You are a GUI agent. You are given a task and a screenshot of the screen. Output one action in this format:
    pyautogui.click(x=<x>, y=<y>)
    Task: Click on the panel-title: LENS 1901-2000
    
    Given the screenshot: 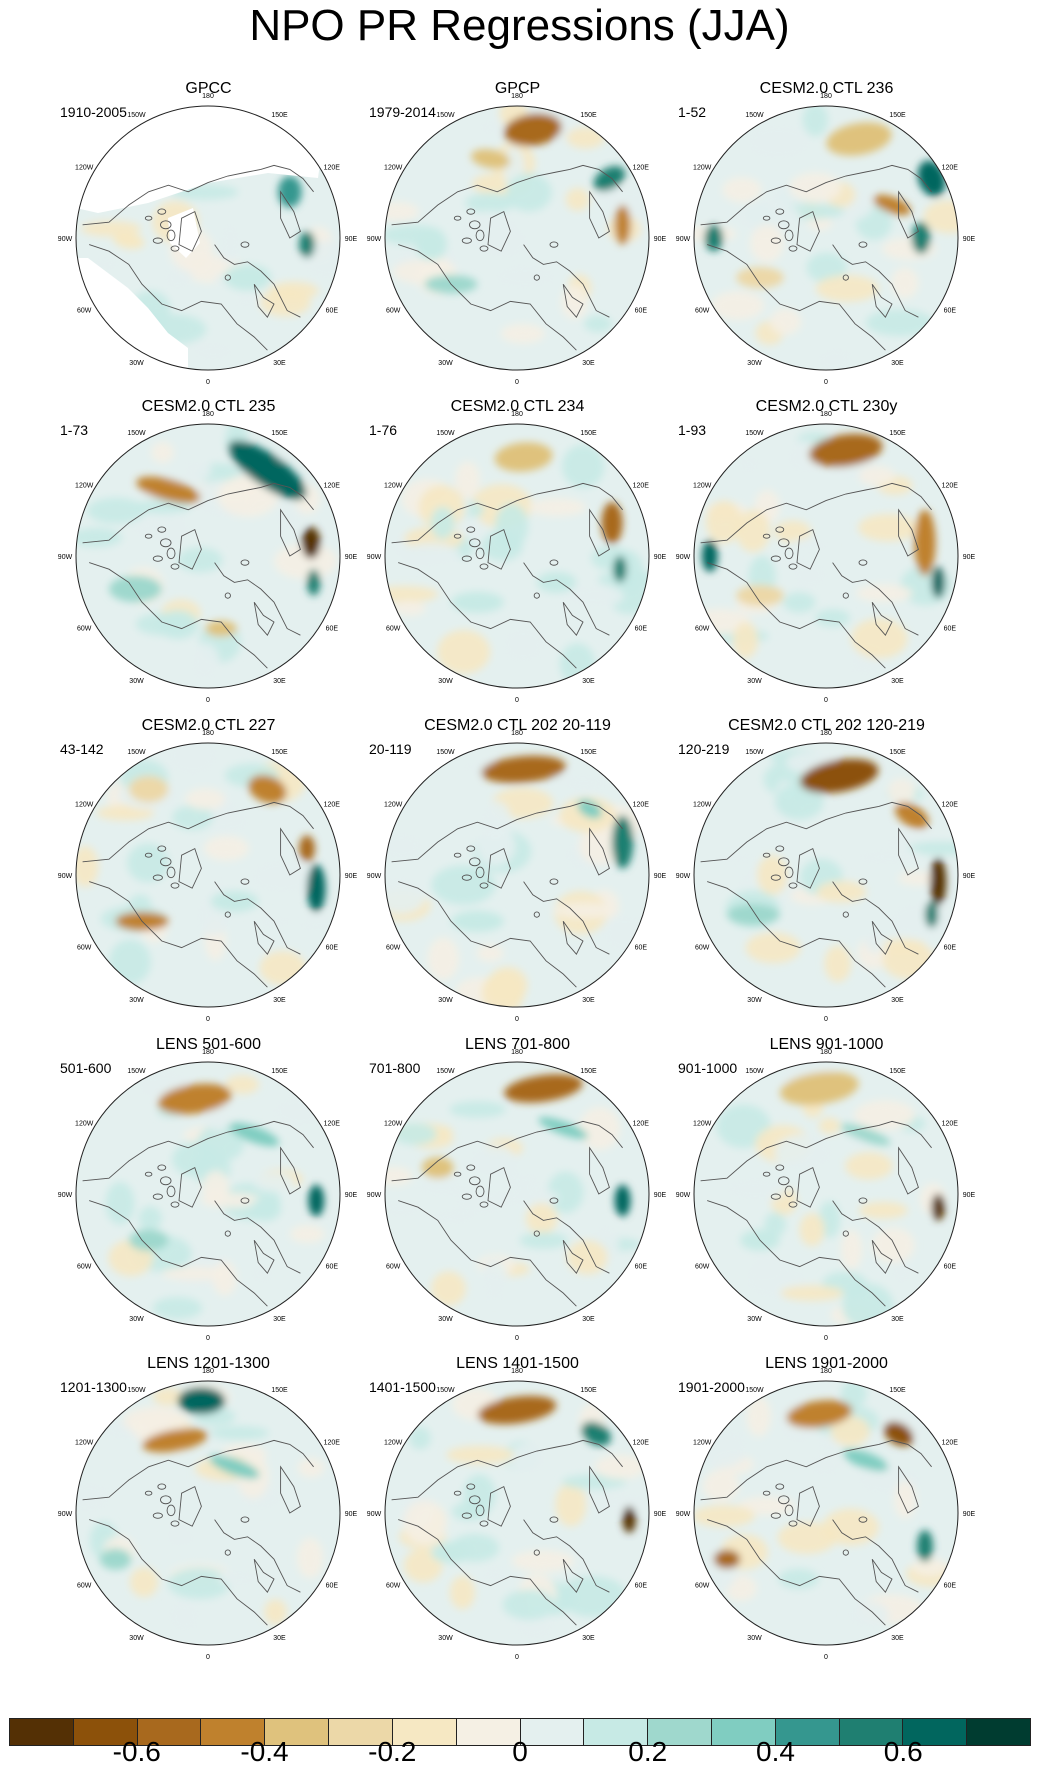 What is the action you would take?
    pyautogui.click(x=826, y=1363)
    